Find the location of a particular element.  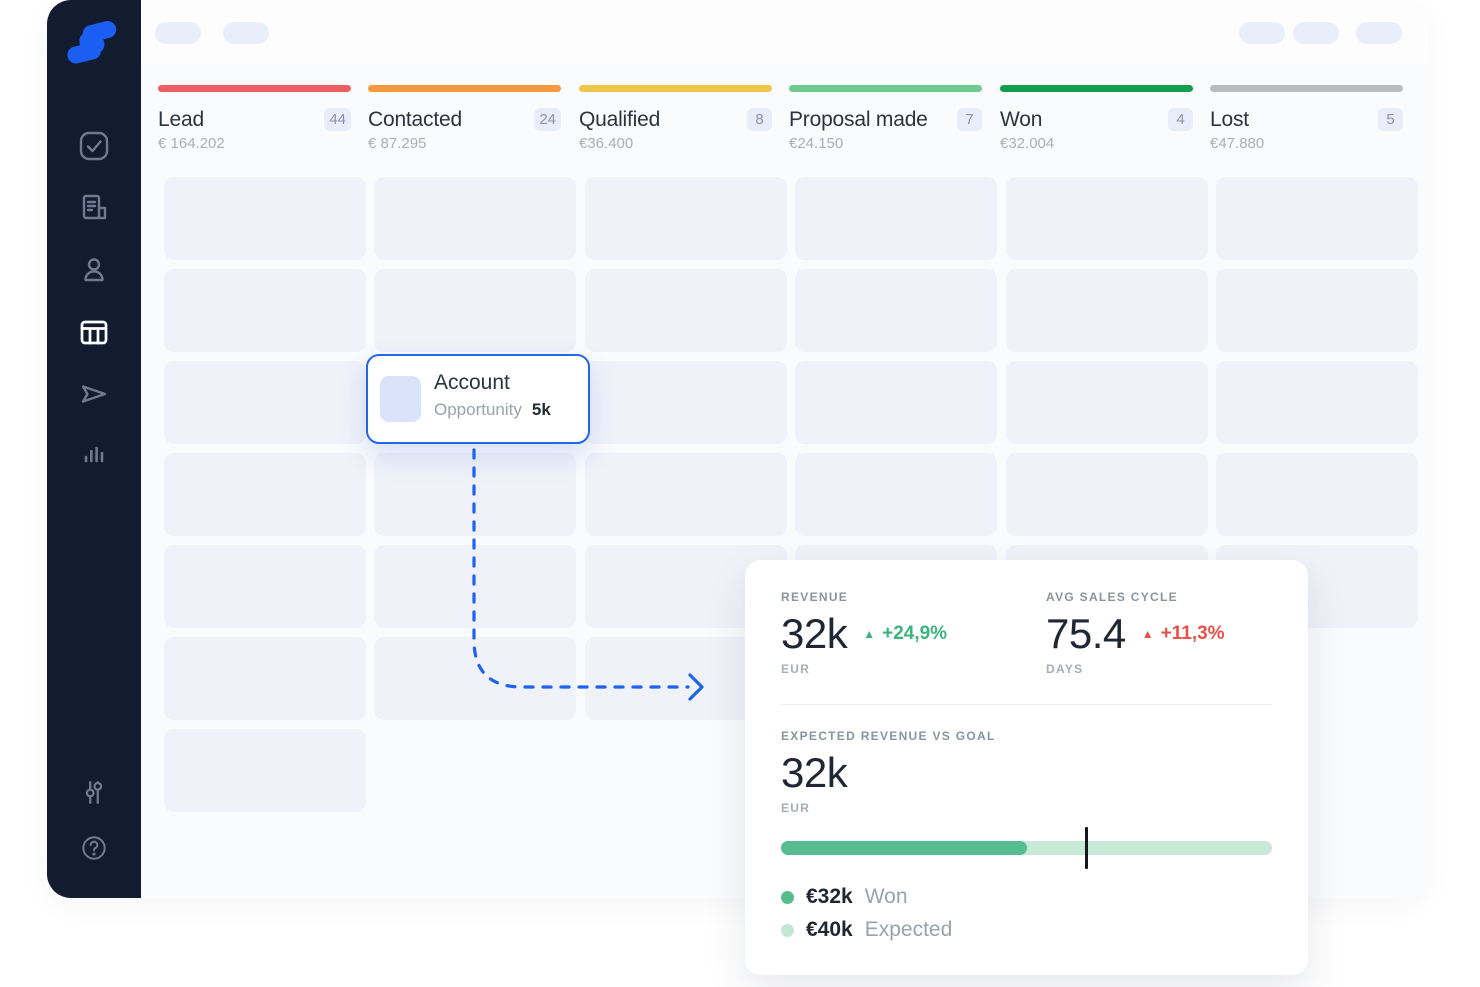

sales-cycle-unit: DAYS is located at coordinates (1065, 669).